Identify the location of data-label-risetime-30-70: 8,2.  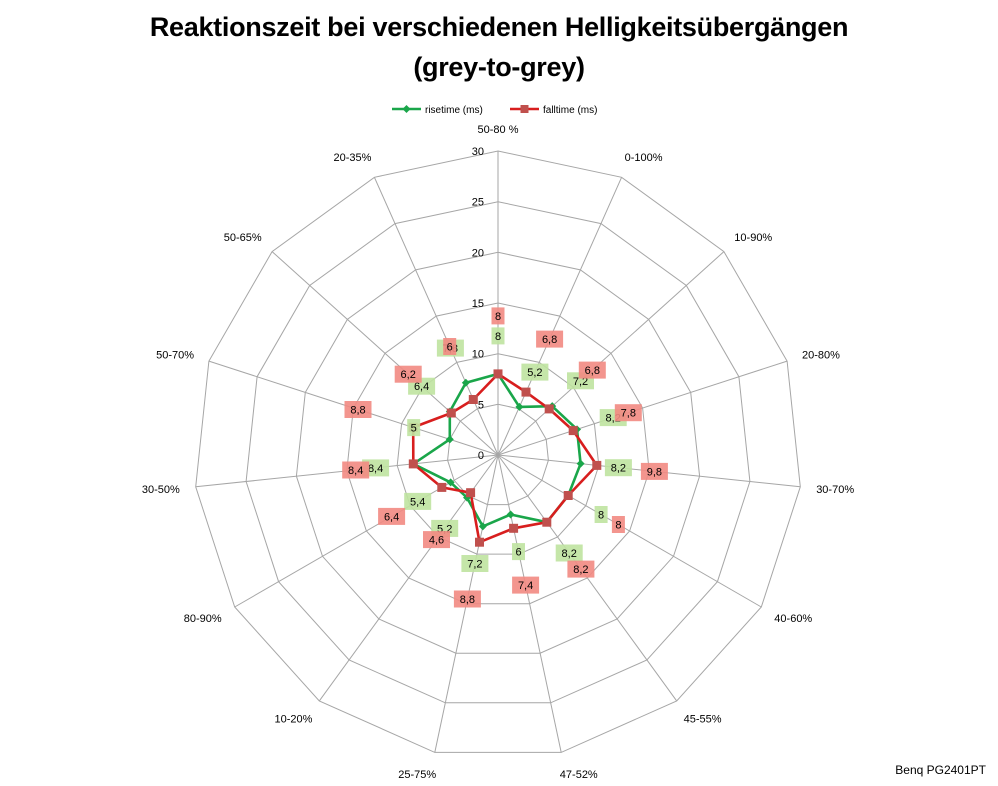
(618, 469).